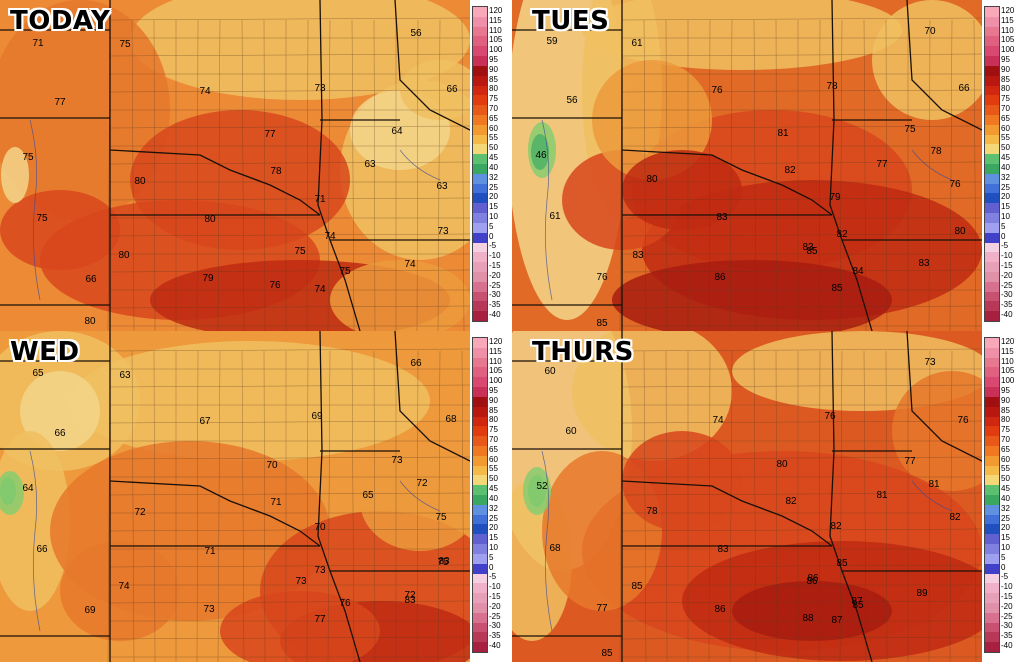 Image resolution: width=1024 pixels, height=662 pixels. What do you see at coordinates (571, 431) in the screenshot?
I see `temperature-label: 60` at bounding box center [571, 431].